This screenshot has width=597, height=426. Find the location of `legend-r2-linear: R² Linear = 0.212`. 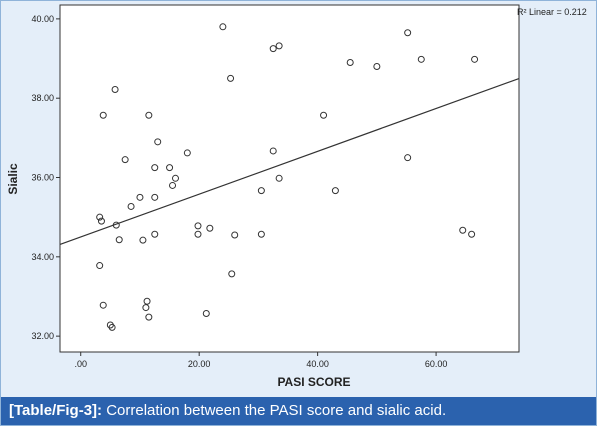

legend-r2-linear: R² Linear = 0.212 is located at coordinates (552, 12).